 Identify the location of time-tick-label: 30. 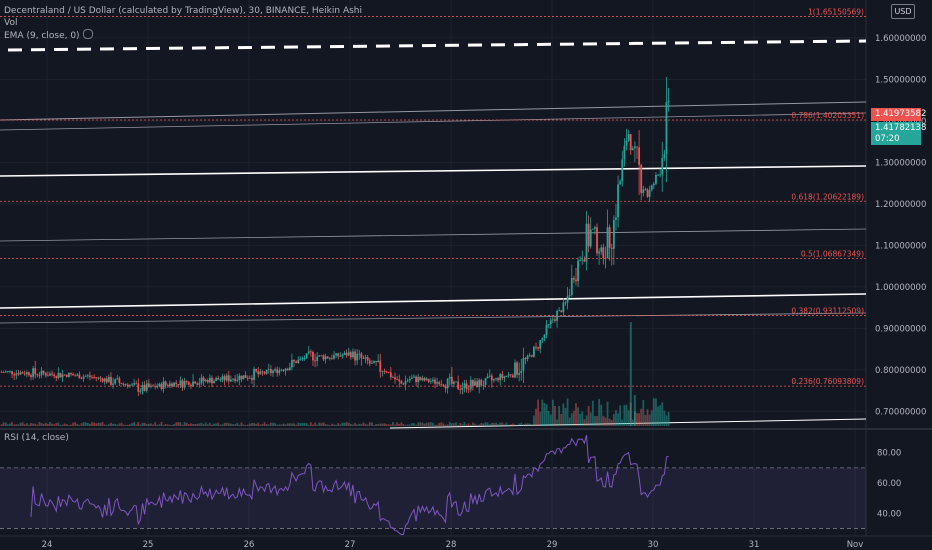
(653, 545).